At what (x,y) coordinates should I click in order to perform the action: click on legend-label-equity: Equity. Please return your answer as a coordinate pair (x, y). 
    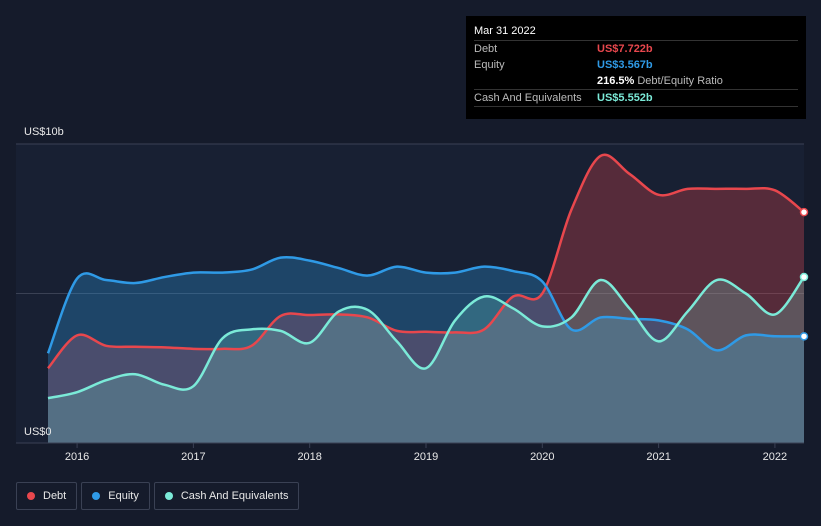
    Looking at the image, I should click on (123, 496).